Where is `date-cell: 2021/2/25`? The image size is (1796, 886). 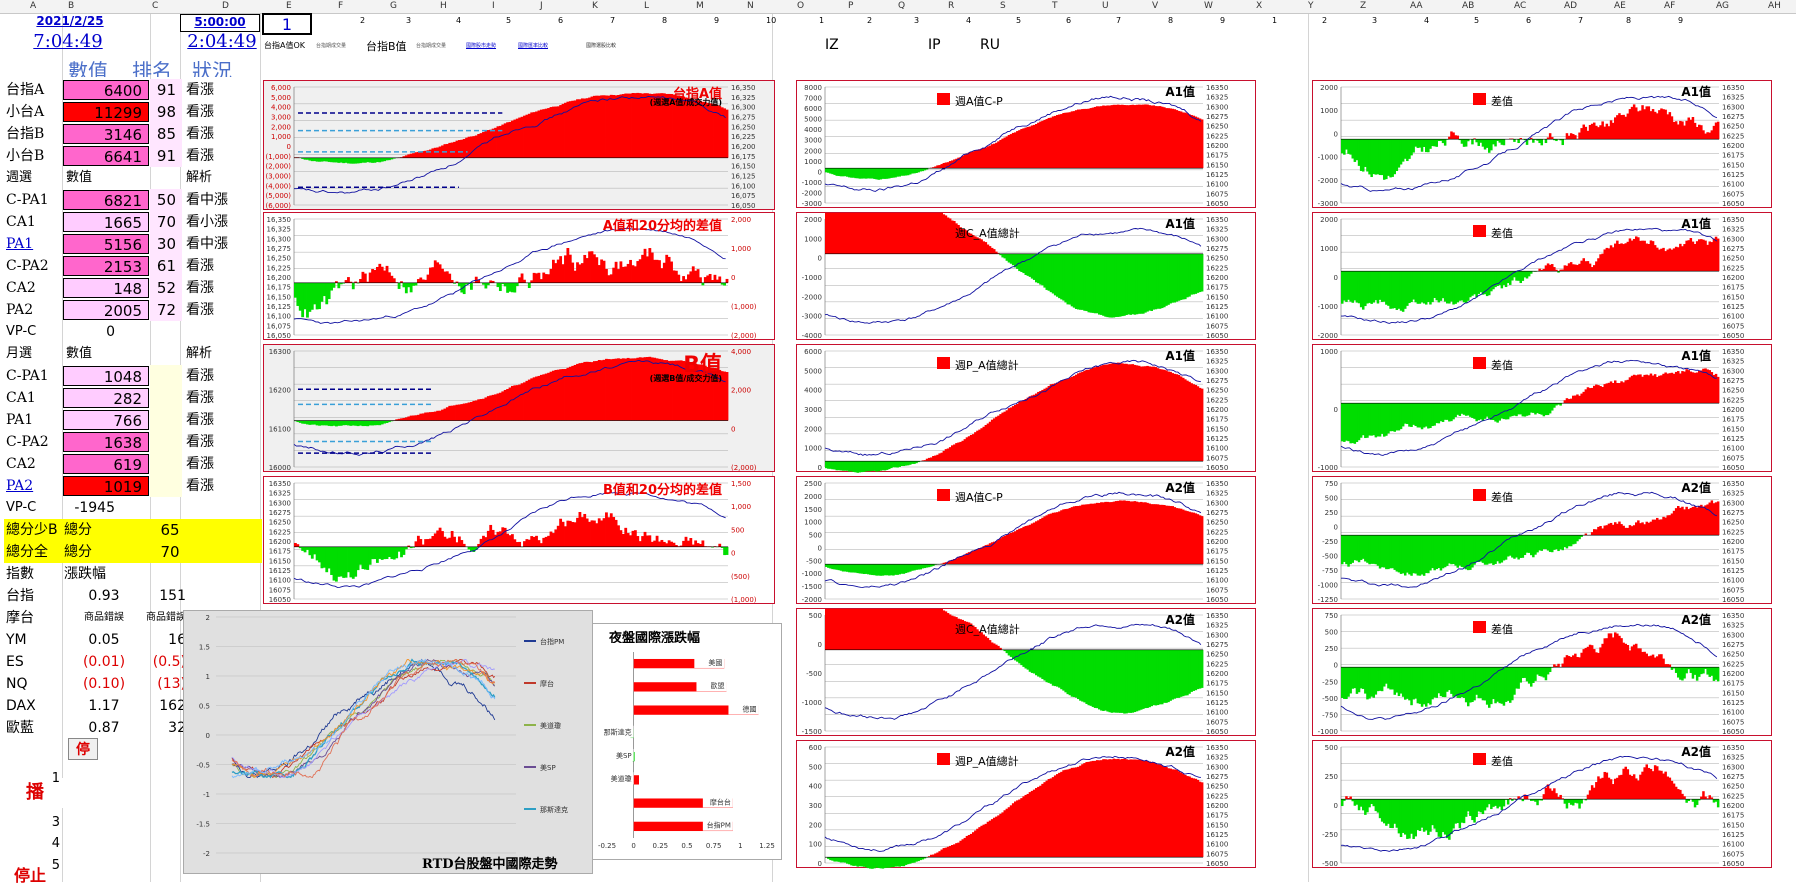
date-cell: 2021/2/25 is located at coordinates (70, 23).